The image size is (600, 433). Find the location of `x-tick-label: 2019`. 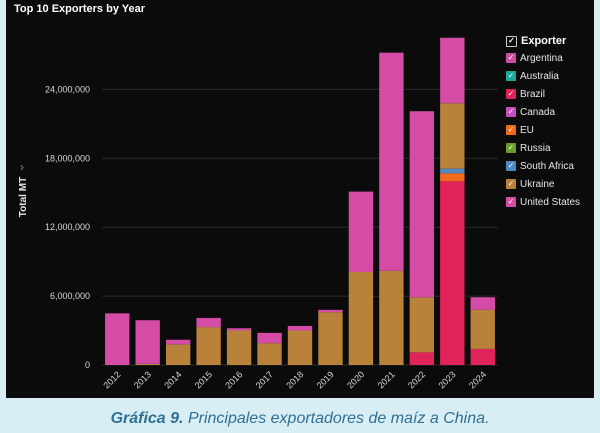

x-tick-label: 2019 is located at coordinates (325, 379).